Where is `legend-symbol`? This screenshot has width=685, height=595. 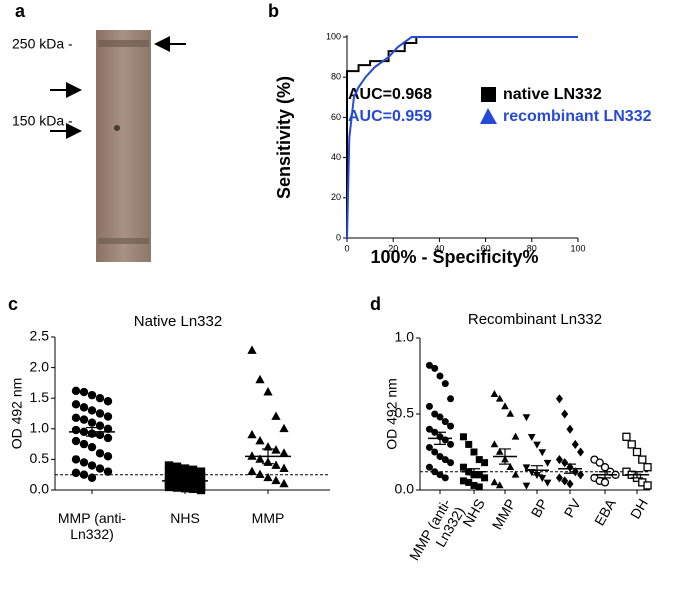
legend-symbol is located at coordinates (488, 116).